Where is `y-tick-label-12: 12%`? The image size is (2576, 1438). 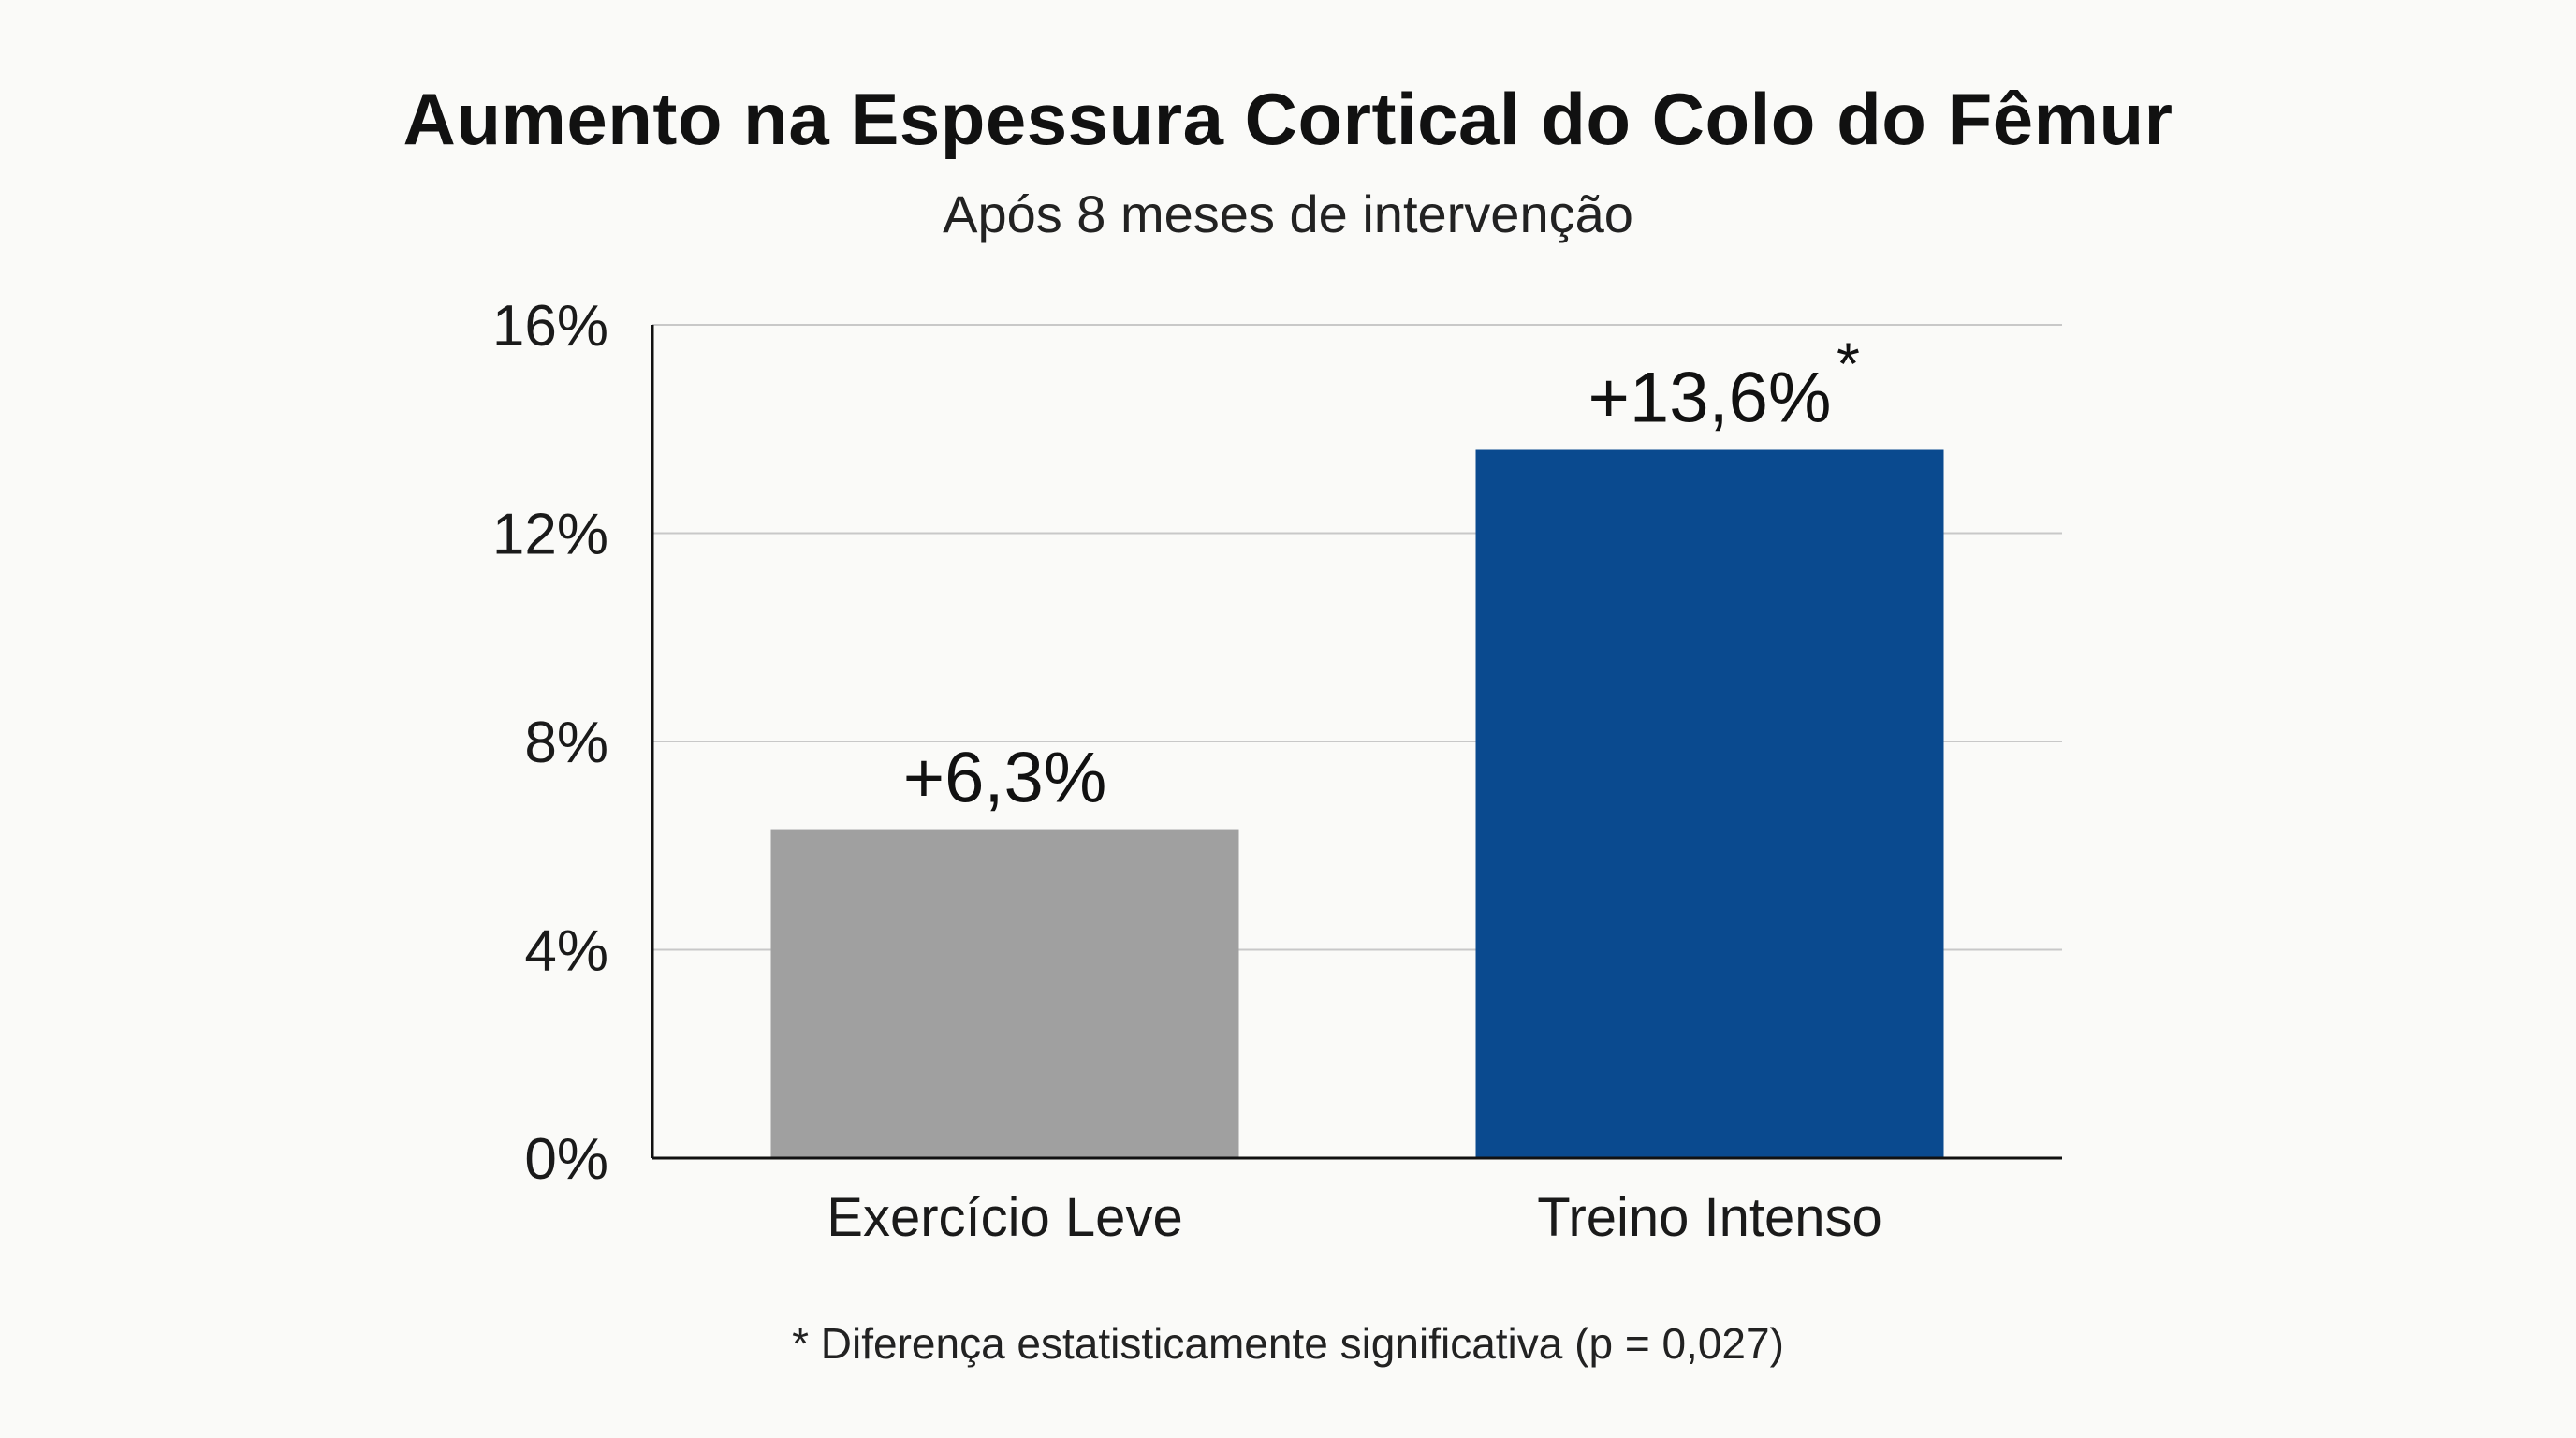 y-tick-label-12: 12% is located at coordinates (550, 535).